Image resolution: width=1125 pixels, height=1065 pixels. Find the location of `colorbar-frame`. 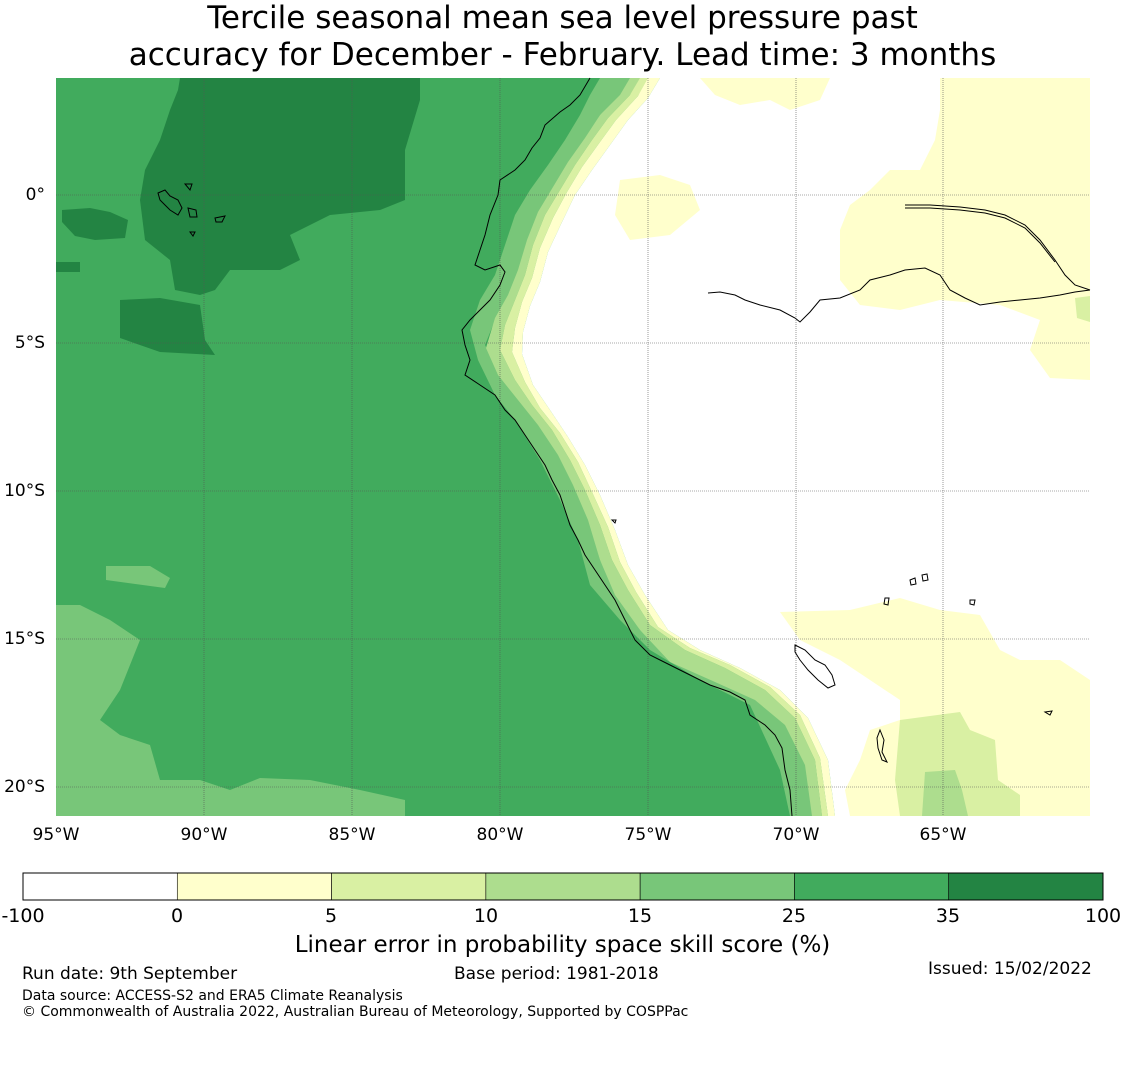

colorbar-frame is located at coordinates (563, 886).